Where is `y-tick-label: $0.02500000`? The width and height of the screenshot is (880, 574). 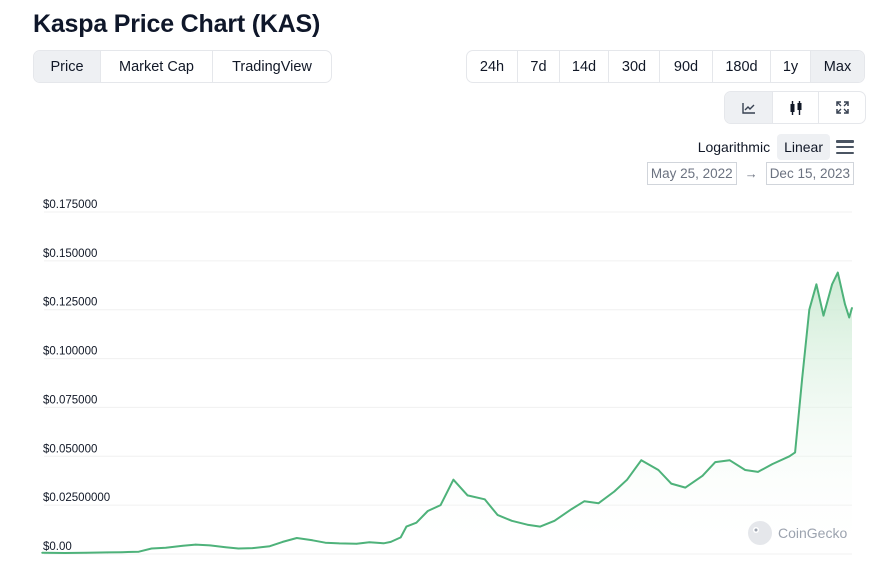
y-tick-label: $0.02500000 is located at coordinates (76, 498).